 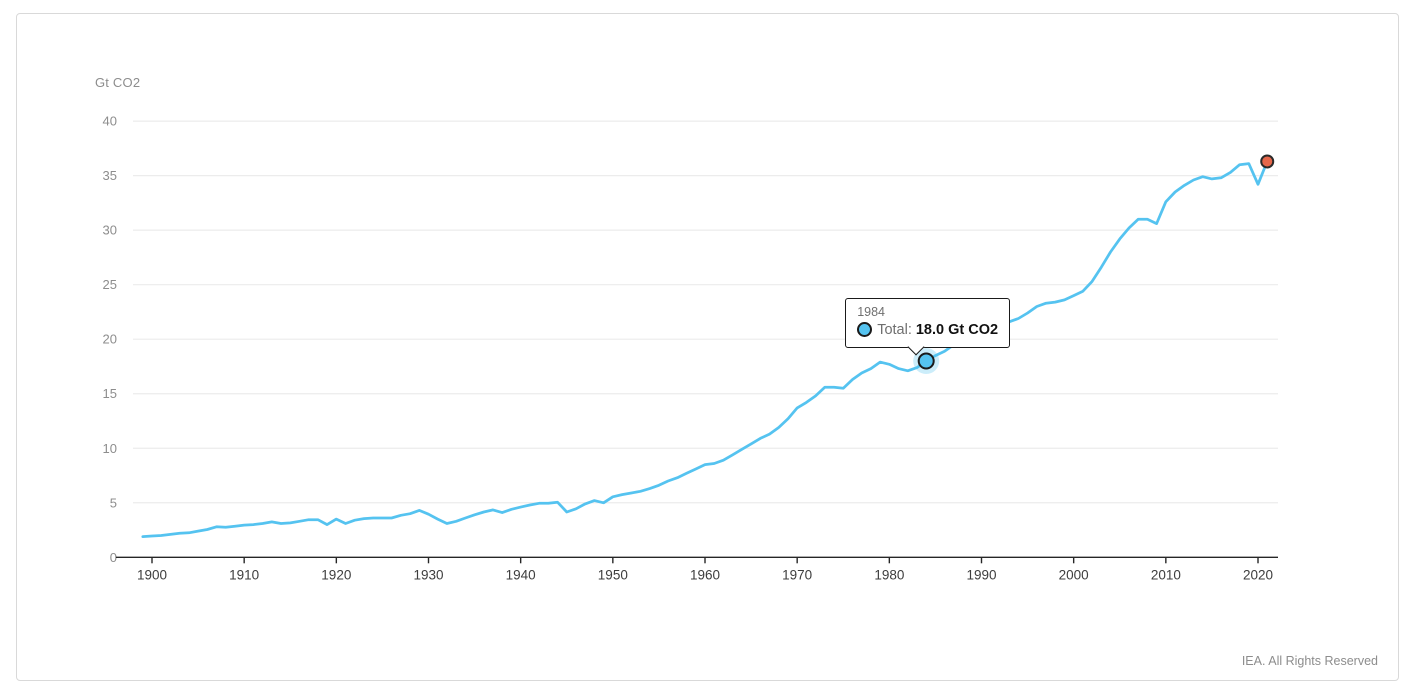 I want to click on x-tick-label: 1910, so click(x=244, y=574).